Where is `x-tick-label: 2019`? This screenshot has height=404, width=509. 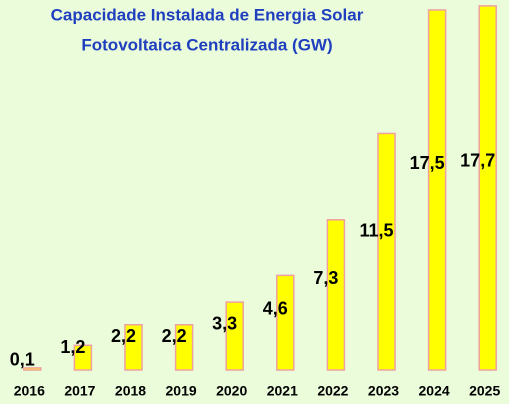
x-tick-label: 2019 is located at coordinates (181, 391).